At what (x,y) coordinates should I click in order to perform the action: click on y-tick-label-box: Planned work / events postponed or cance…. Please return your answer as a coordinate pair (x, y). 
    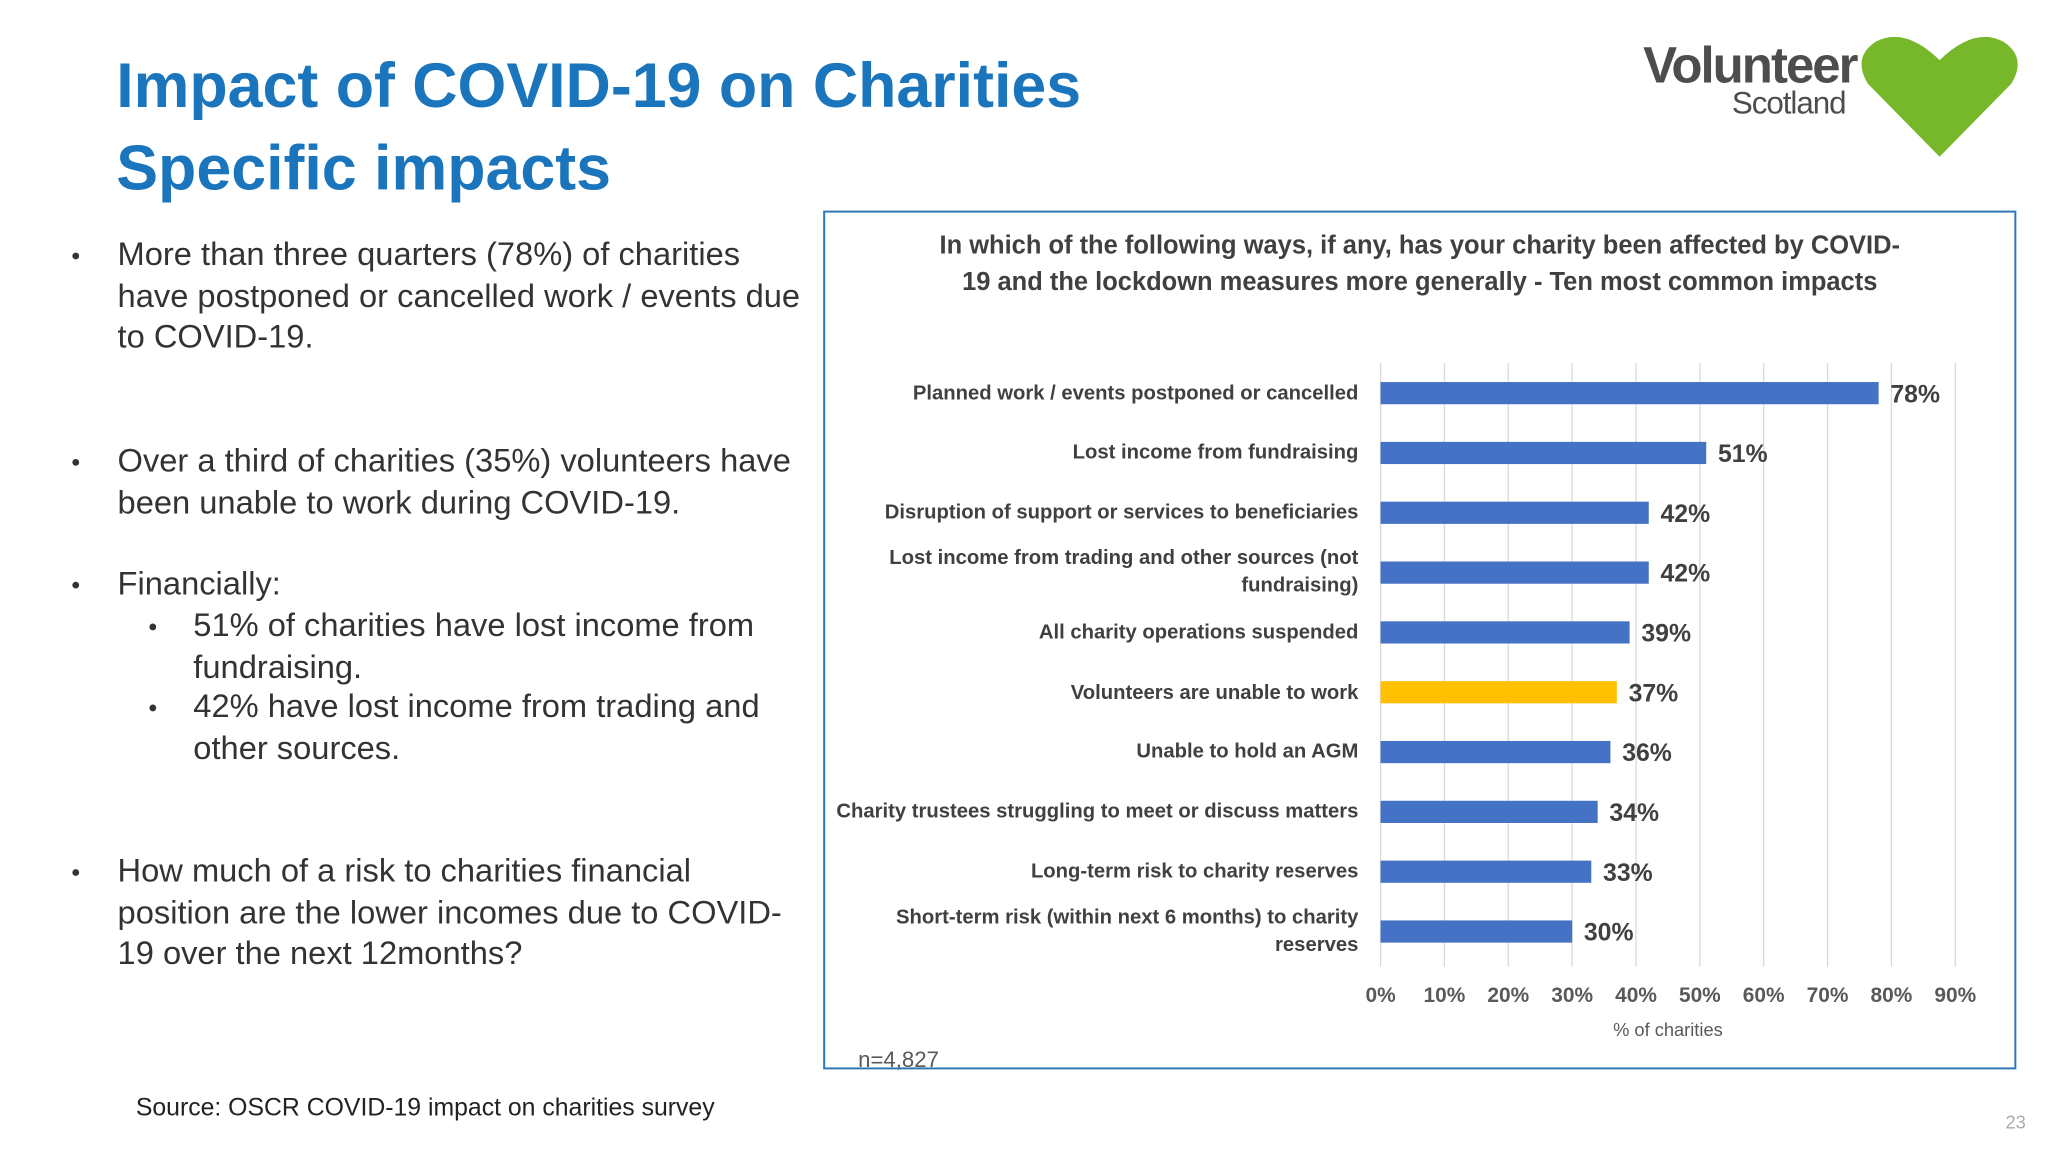
    Looking at the image, I should click on (1135, 393).